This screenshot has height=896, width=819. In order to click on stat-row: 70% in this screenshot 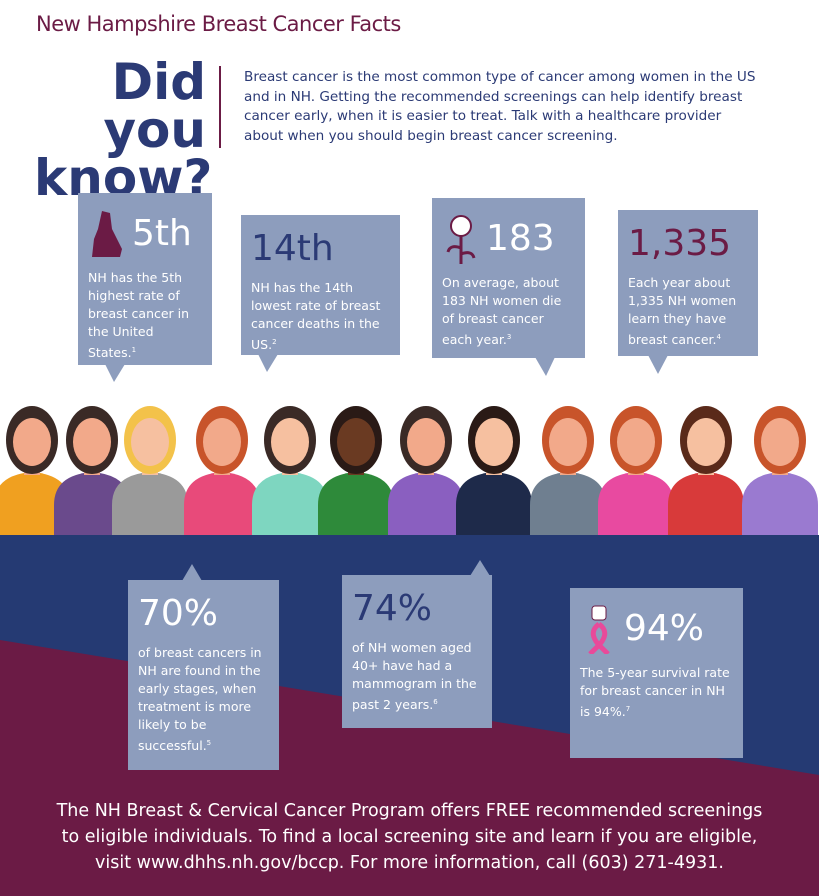, I will do `click(203, 614)`.